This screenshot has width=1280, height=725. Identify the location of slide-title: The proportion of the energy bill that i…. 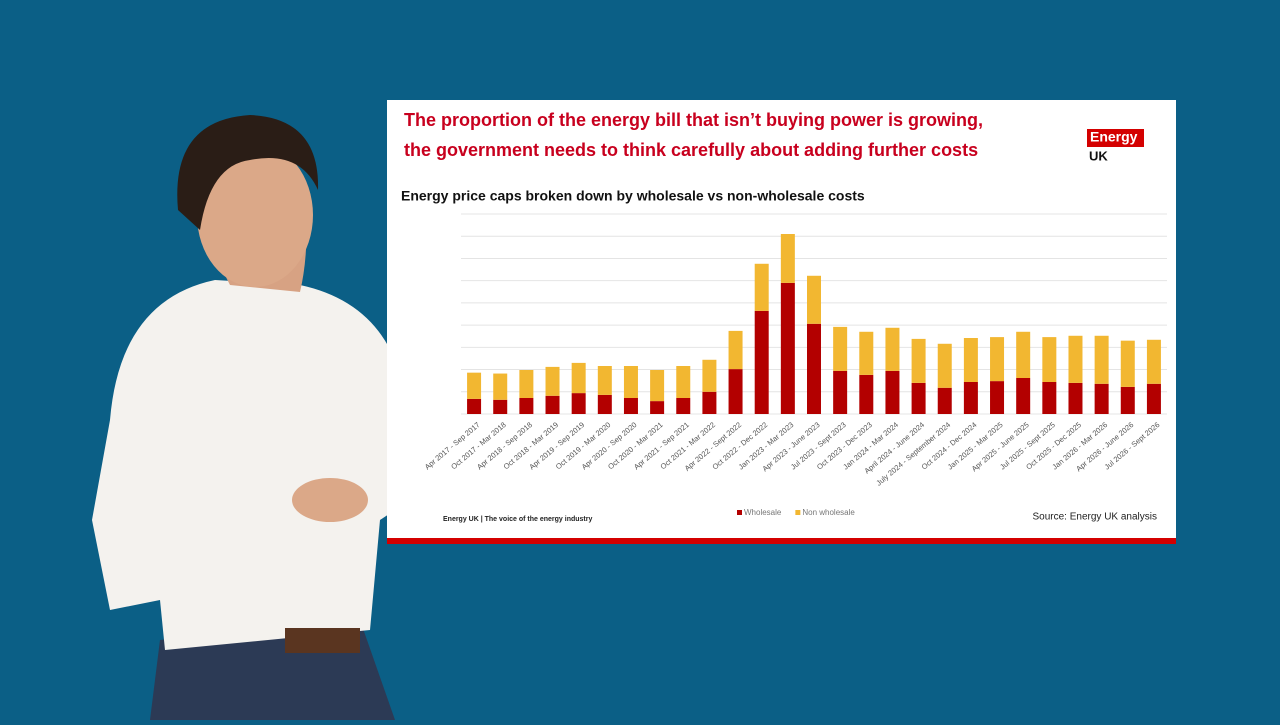
(693, 120).